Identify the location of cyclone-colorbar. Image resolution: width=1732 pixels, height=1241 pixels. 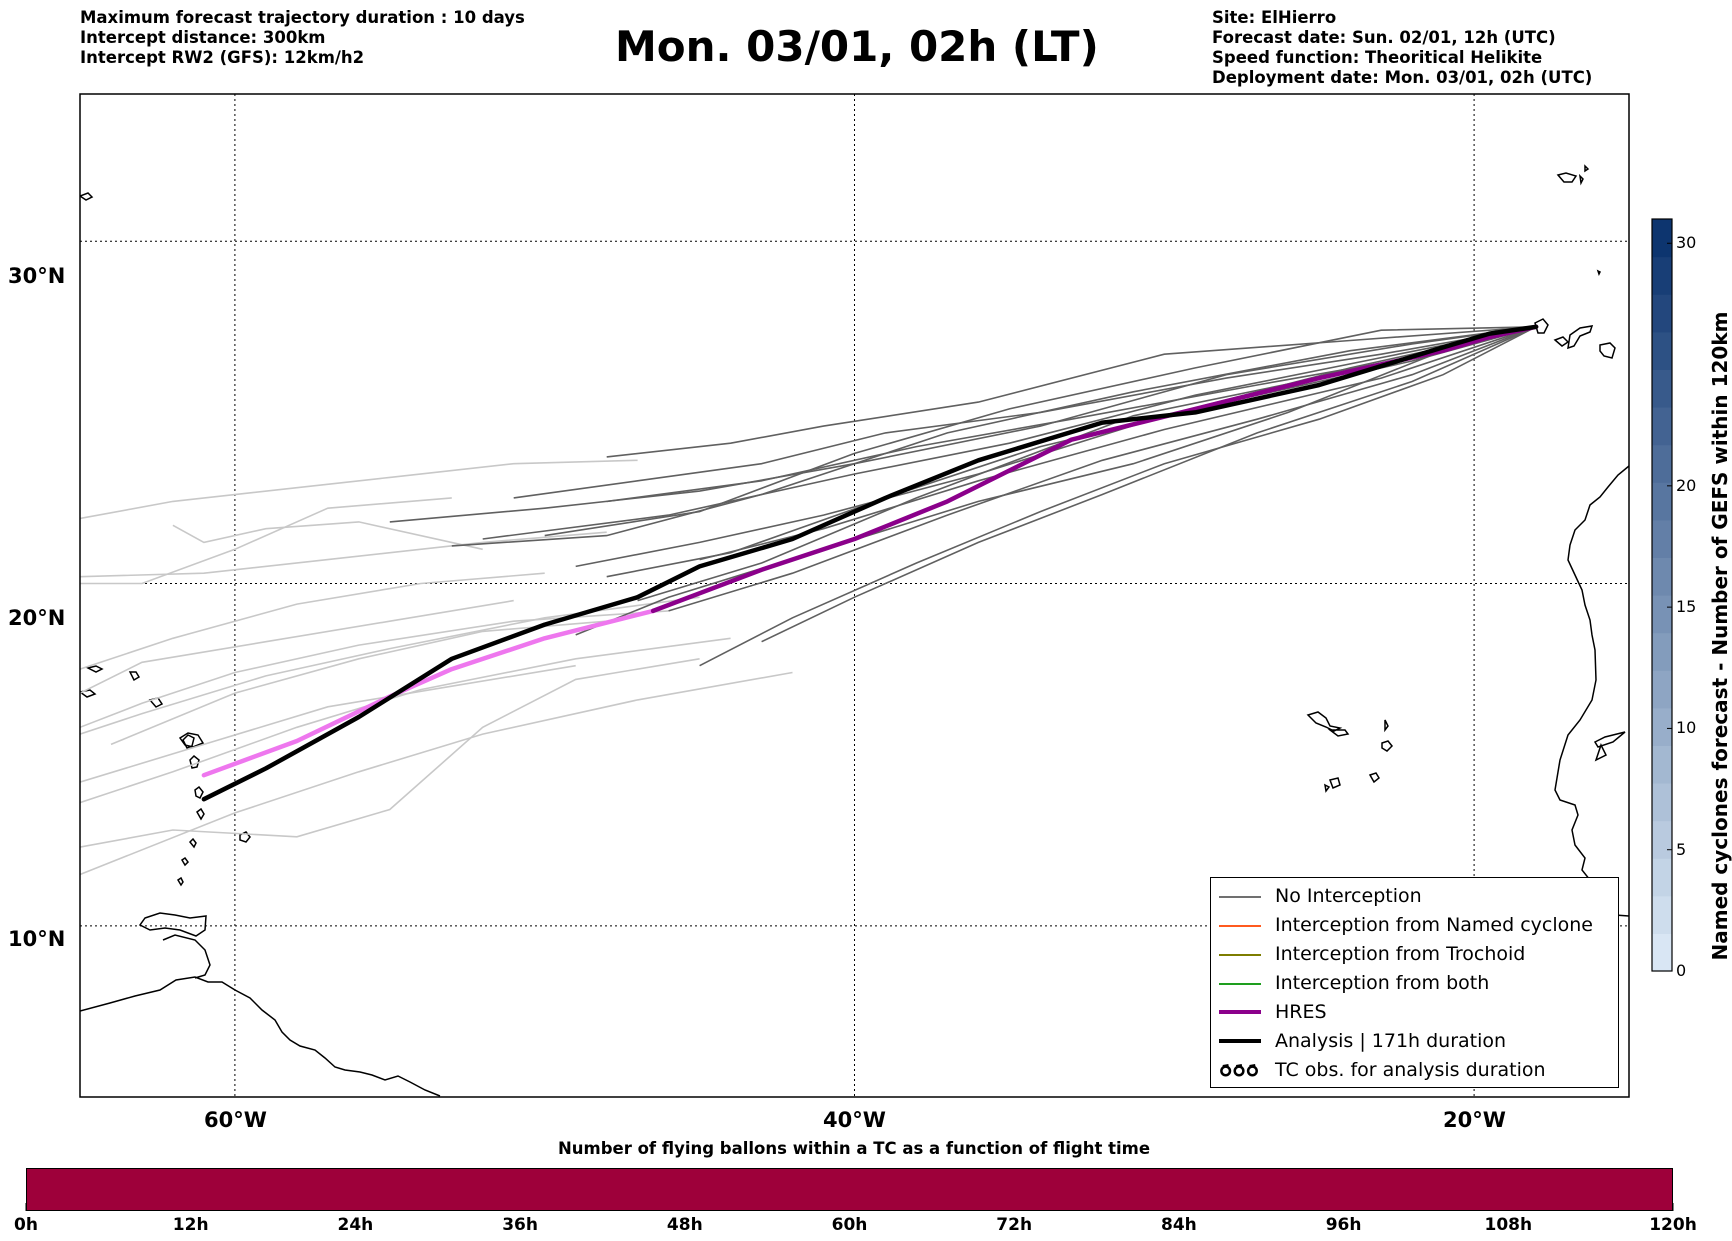
(1662, 595).